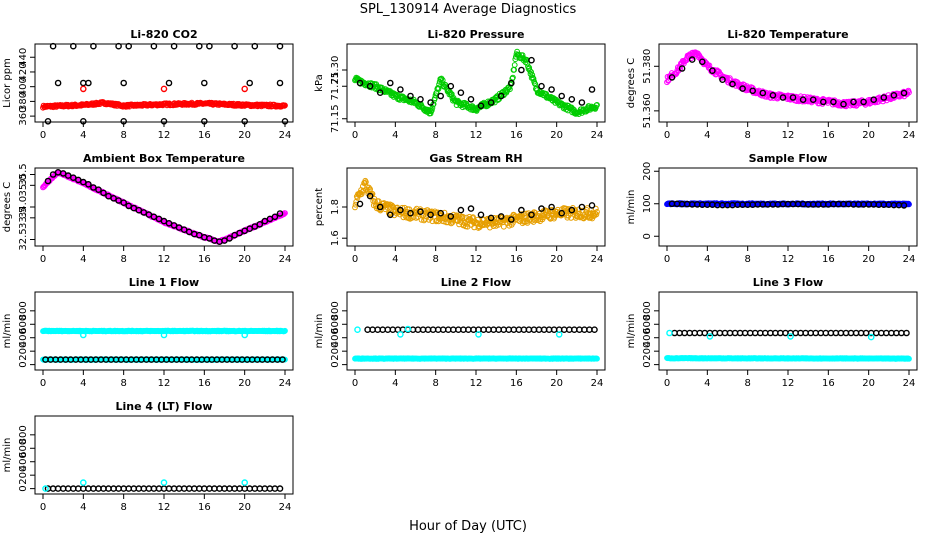 This screenshot has width=936, height=540. What do you see at coordinates (164, 282) in the screenshot?
I see `panel-title: Line 1 Flow` at bounding box center [164, 282].